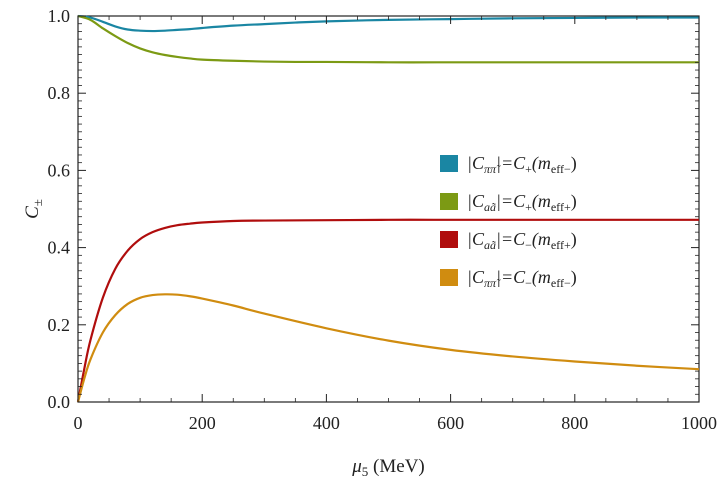 Image resolution: width=723 pixels, height=480 pixels. Describe the element at coordinates (522, 240) in the screenshot. I see `legend-label: |Caã|=C−(meff+)` at that location.